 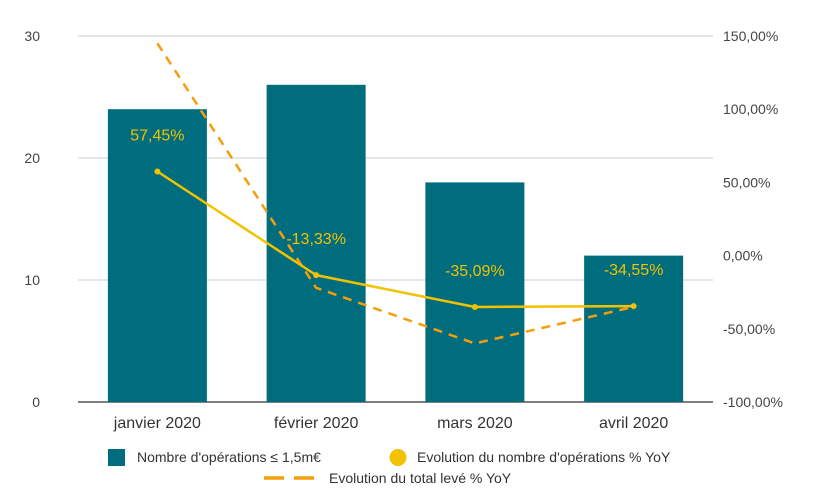 I want to click on y-left-tick-label: 30, so click(x=32, y=36).